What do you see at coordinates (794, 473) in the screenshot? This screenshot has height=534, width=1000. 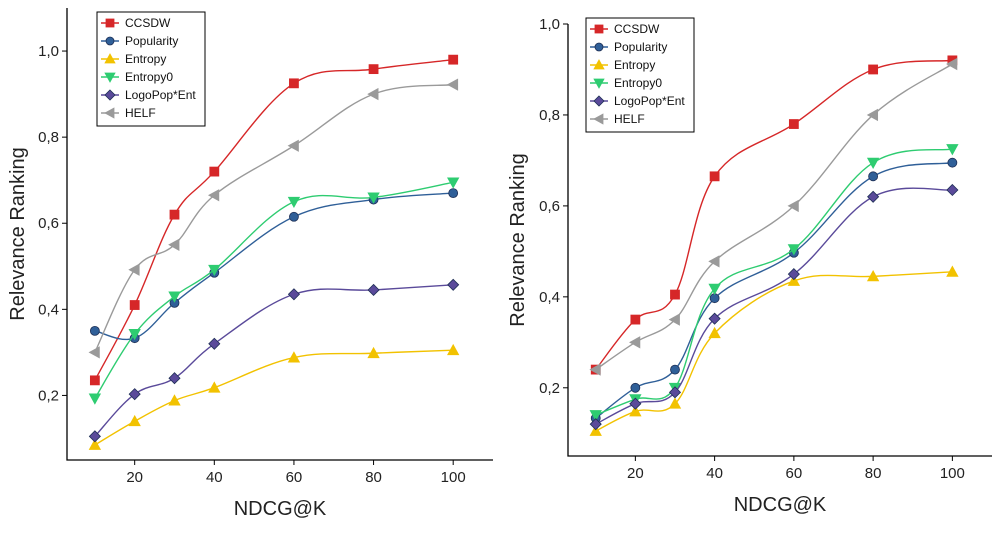 I see `x-tick-label: 60` at bounding box center [794, 473].